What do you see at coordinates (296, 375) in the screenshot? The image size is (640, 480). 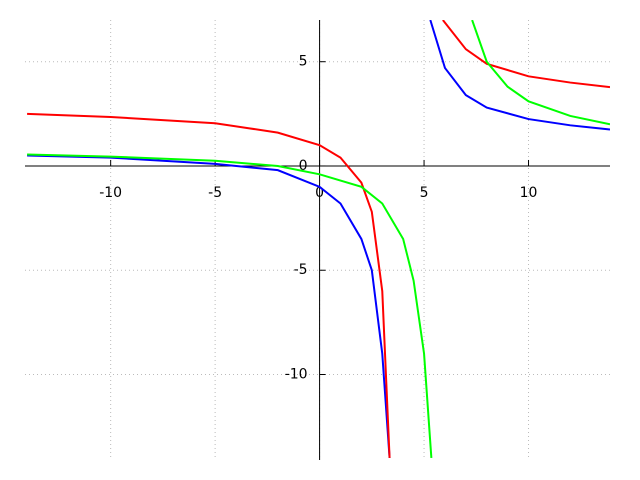 I see `y-tick-label: -10` at bounding box center [296, 375].